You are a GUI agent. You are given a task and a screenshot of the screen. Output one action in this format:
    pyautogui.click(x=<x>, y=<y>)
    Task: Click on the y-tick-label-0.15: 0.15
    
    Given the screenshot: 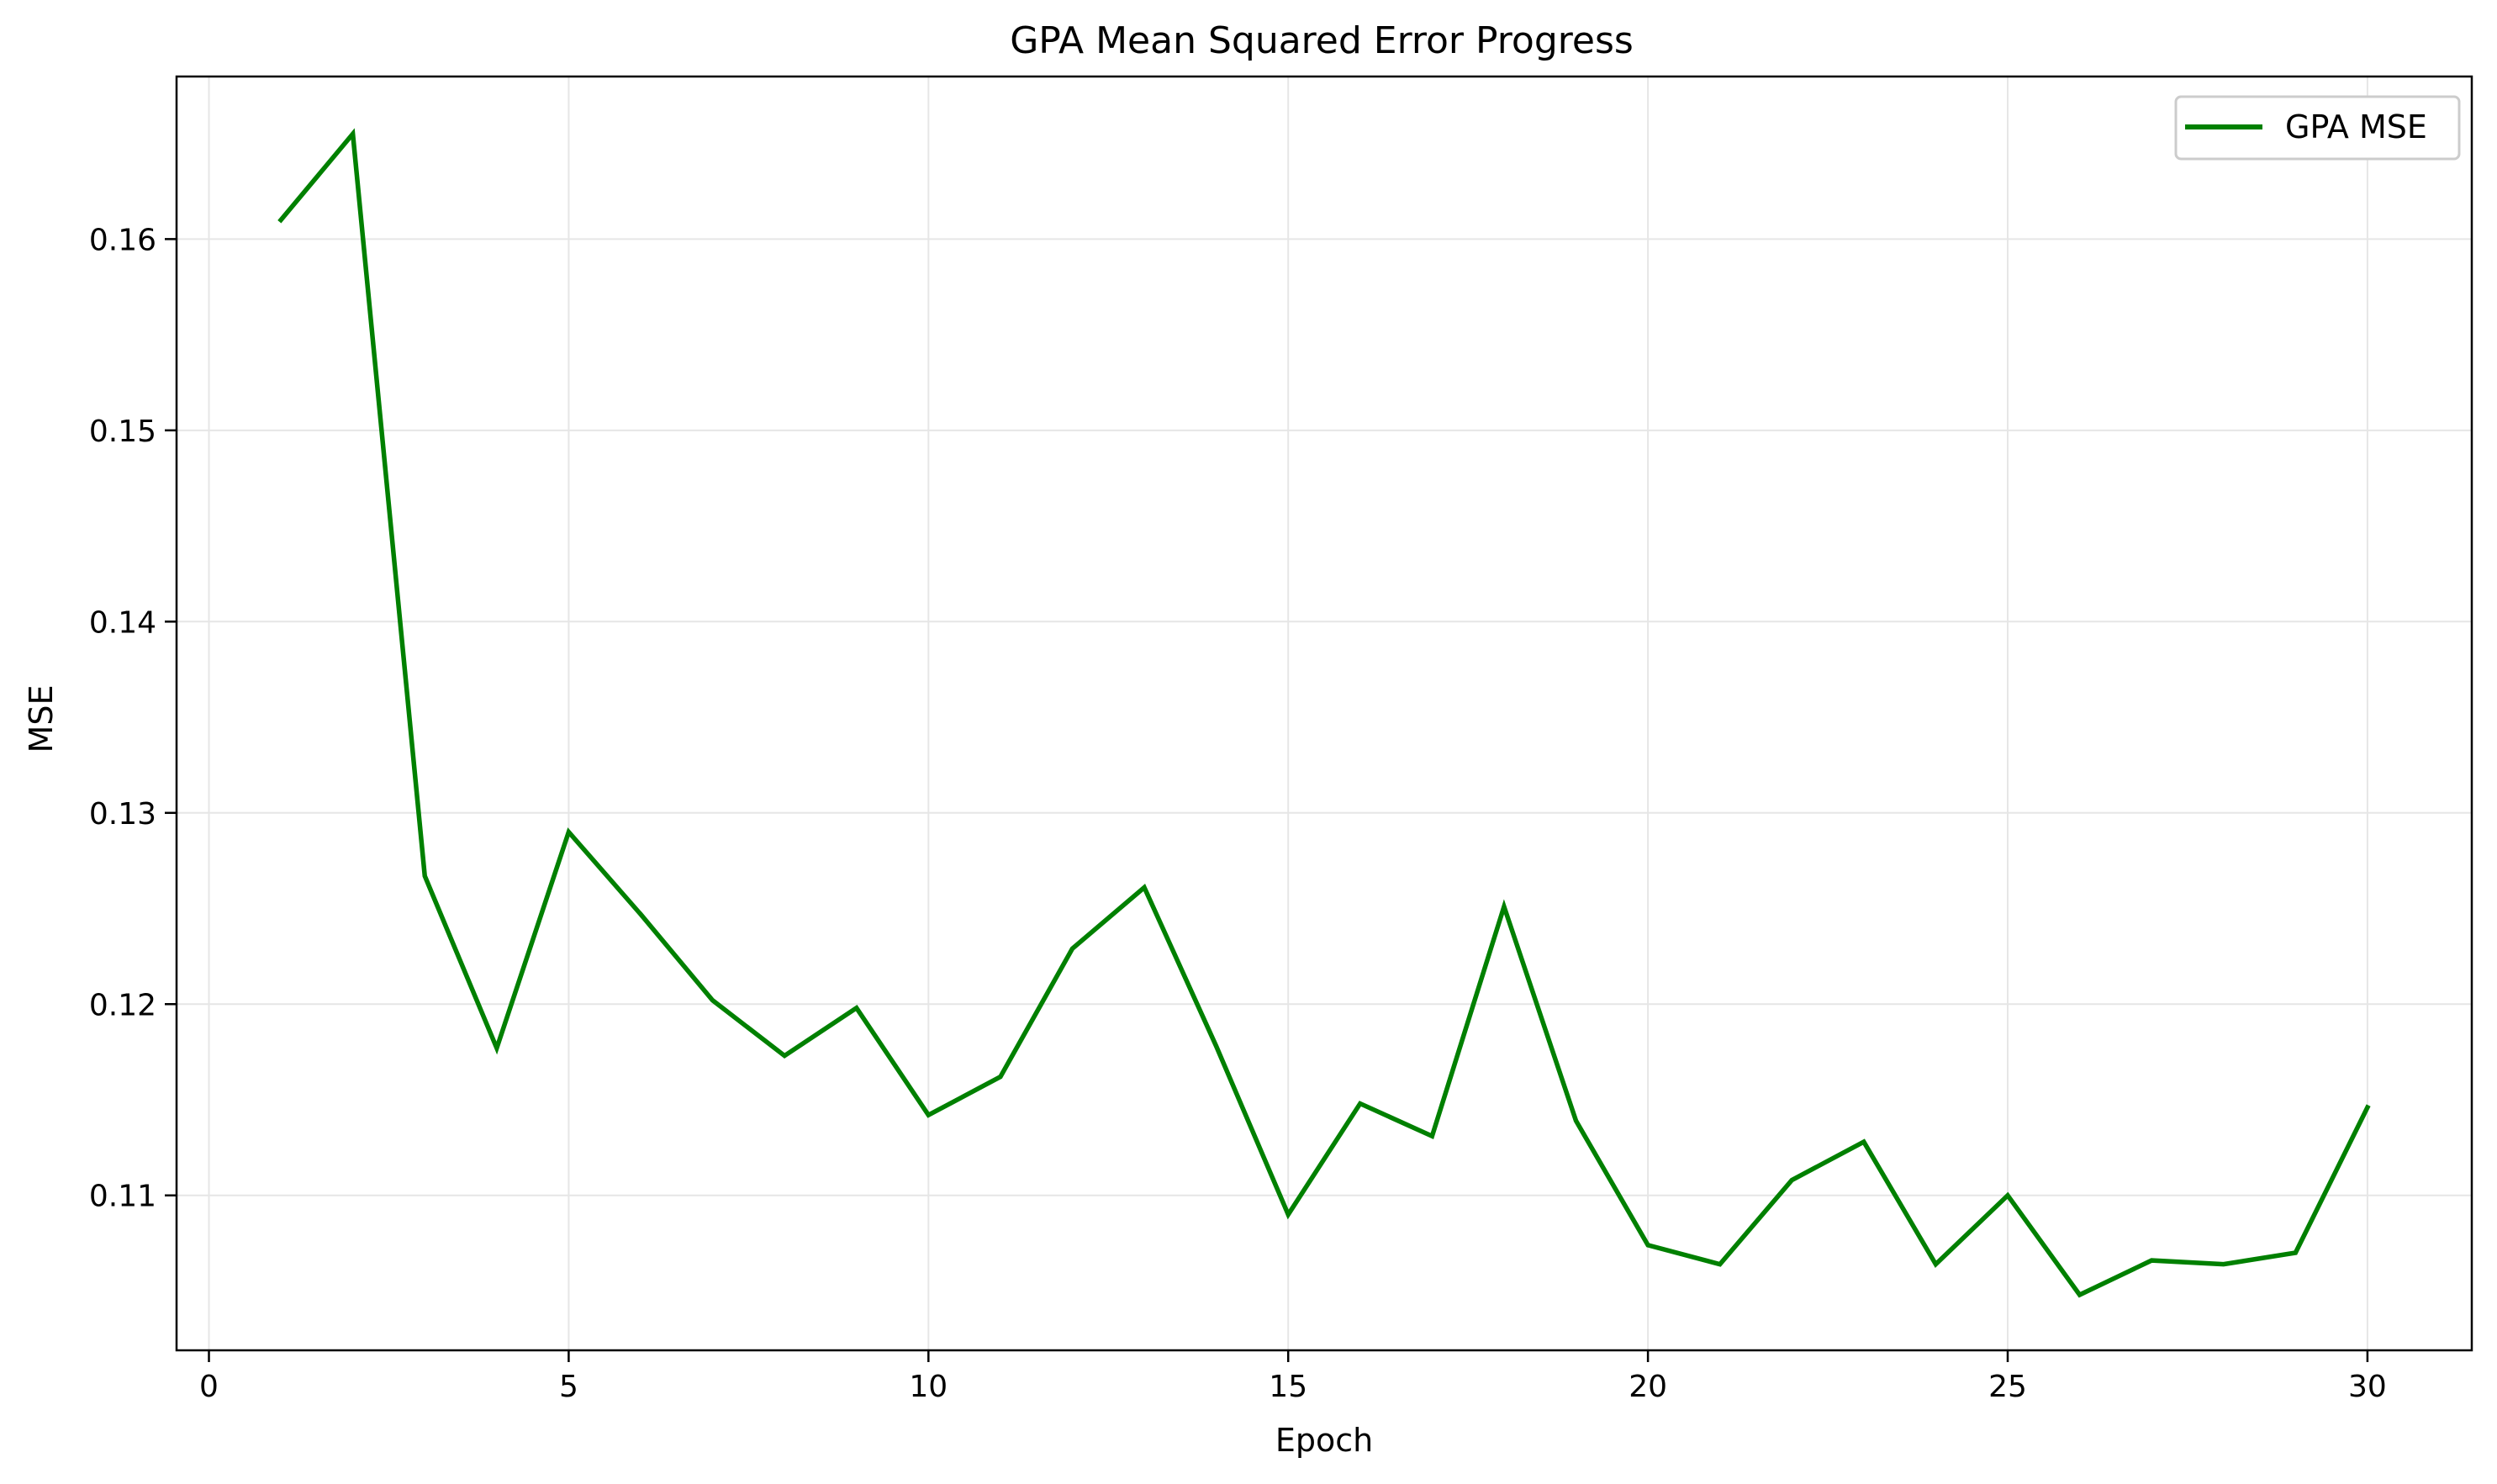 What is the action you would take?
    pyautogui.click(x=122, y=432)
    